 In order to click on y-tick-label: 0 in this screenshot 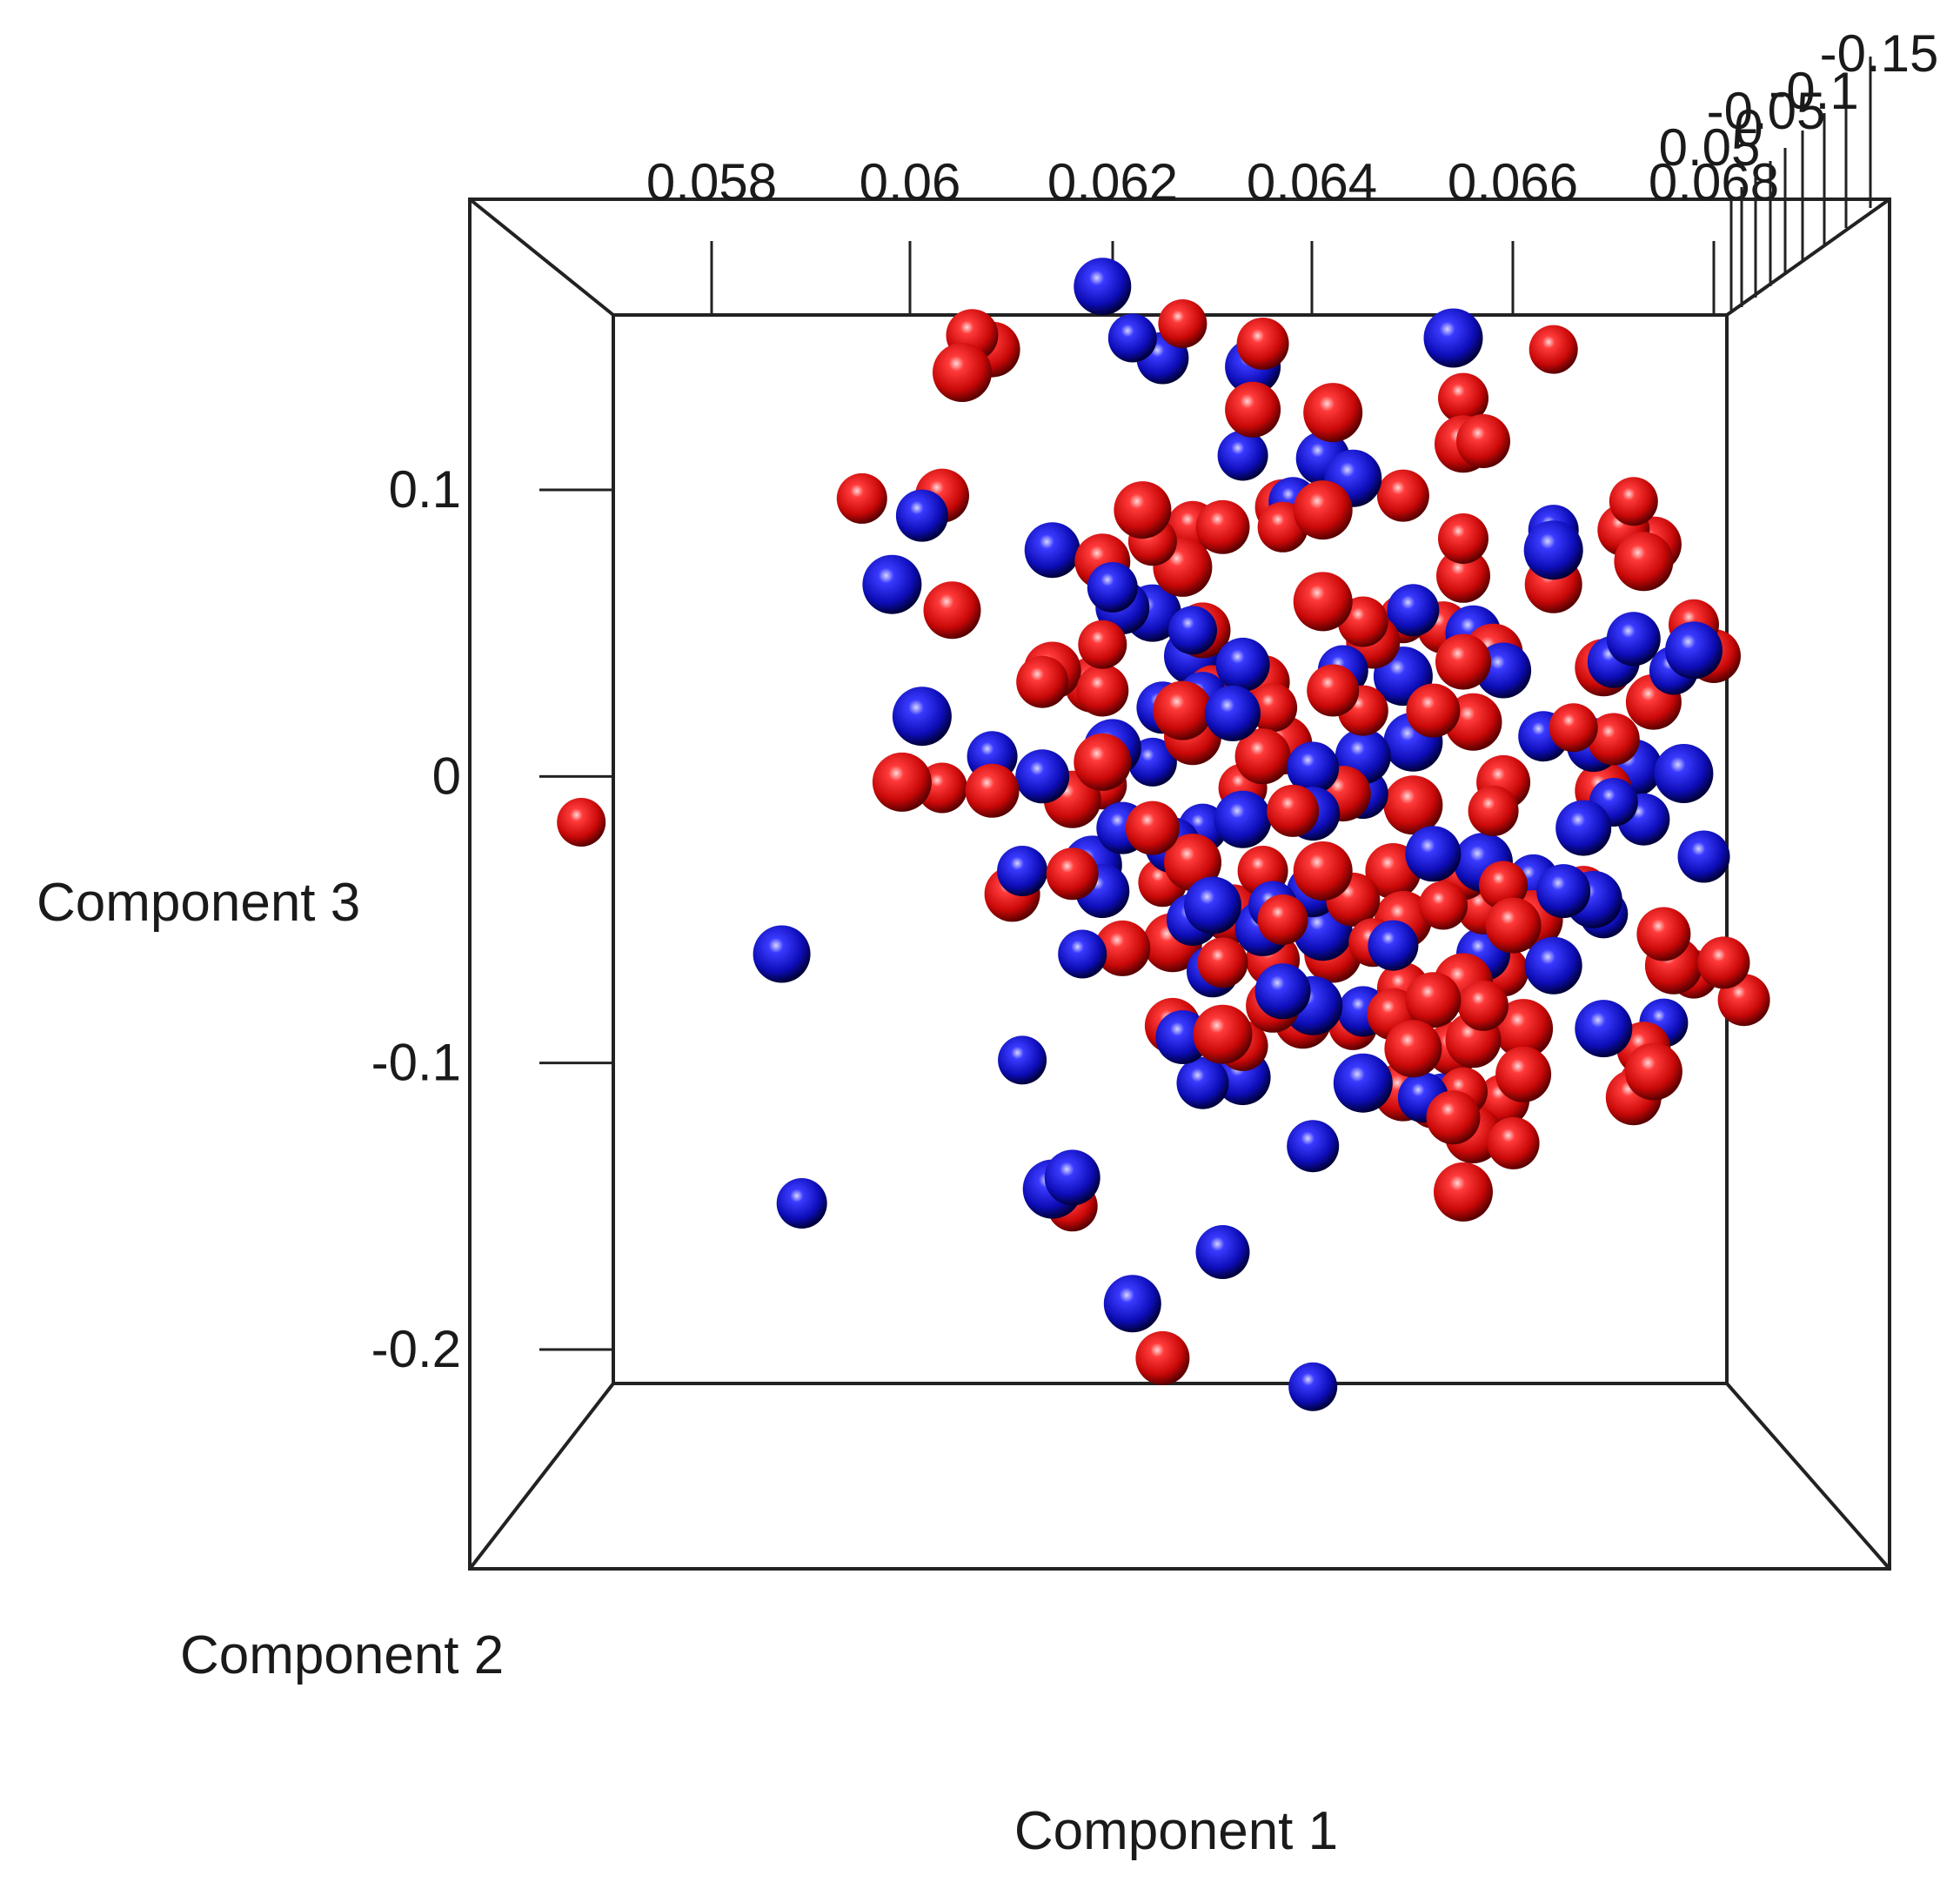, I will do `click(446, 776)`.